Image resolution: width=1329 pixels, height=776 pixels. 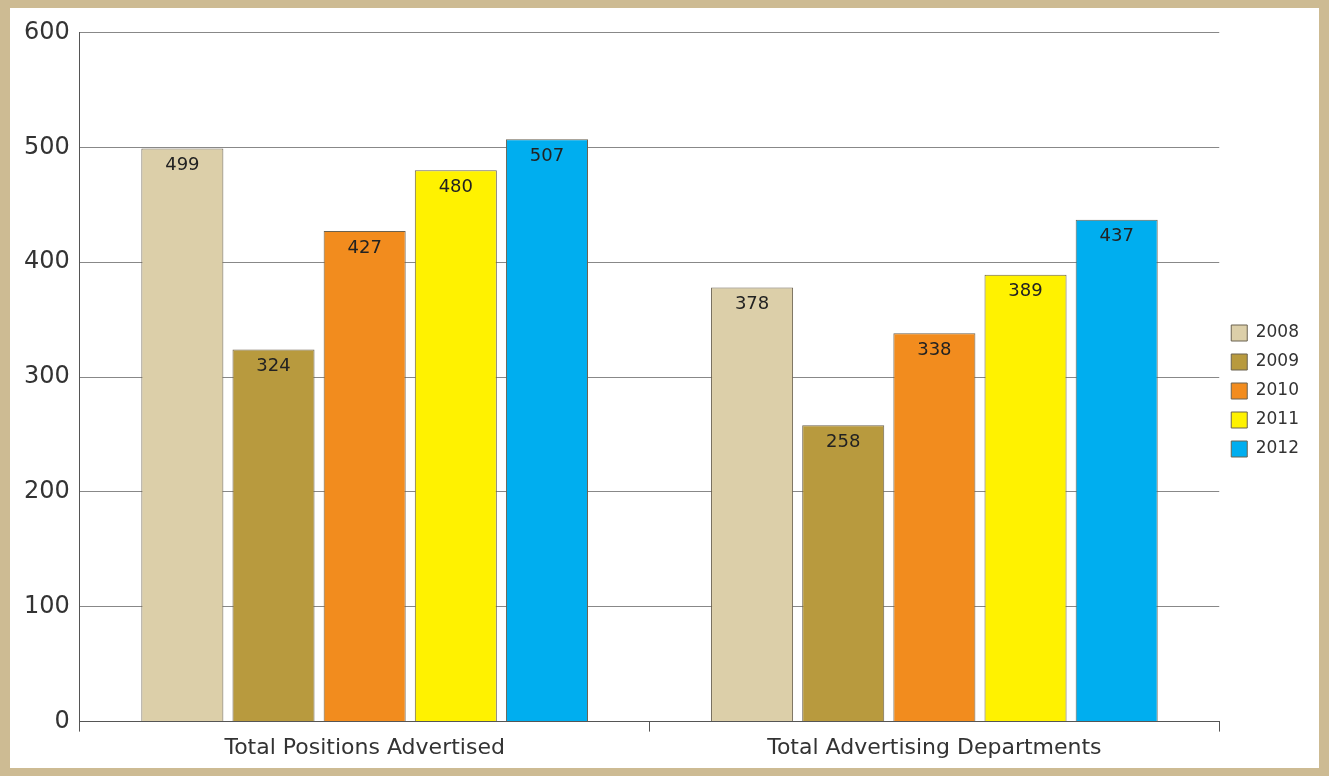 I want to click on x-tick-label: Total Advertising Departments, so click(x=934, y=746).